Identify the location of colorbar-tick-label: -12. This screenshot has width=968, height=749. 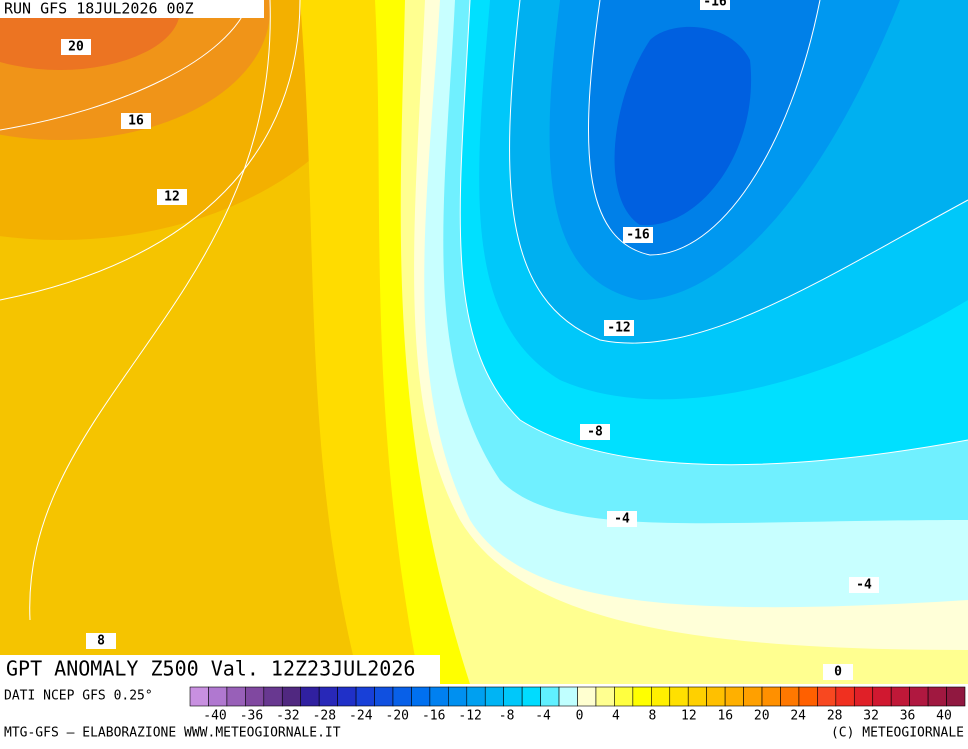
(469, 716).